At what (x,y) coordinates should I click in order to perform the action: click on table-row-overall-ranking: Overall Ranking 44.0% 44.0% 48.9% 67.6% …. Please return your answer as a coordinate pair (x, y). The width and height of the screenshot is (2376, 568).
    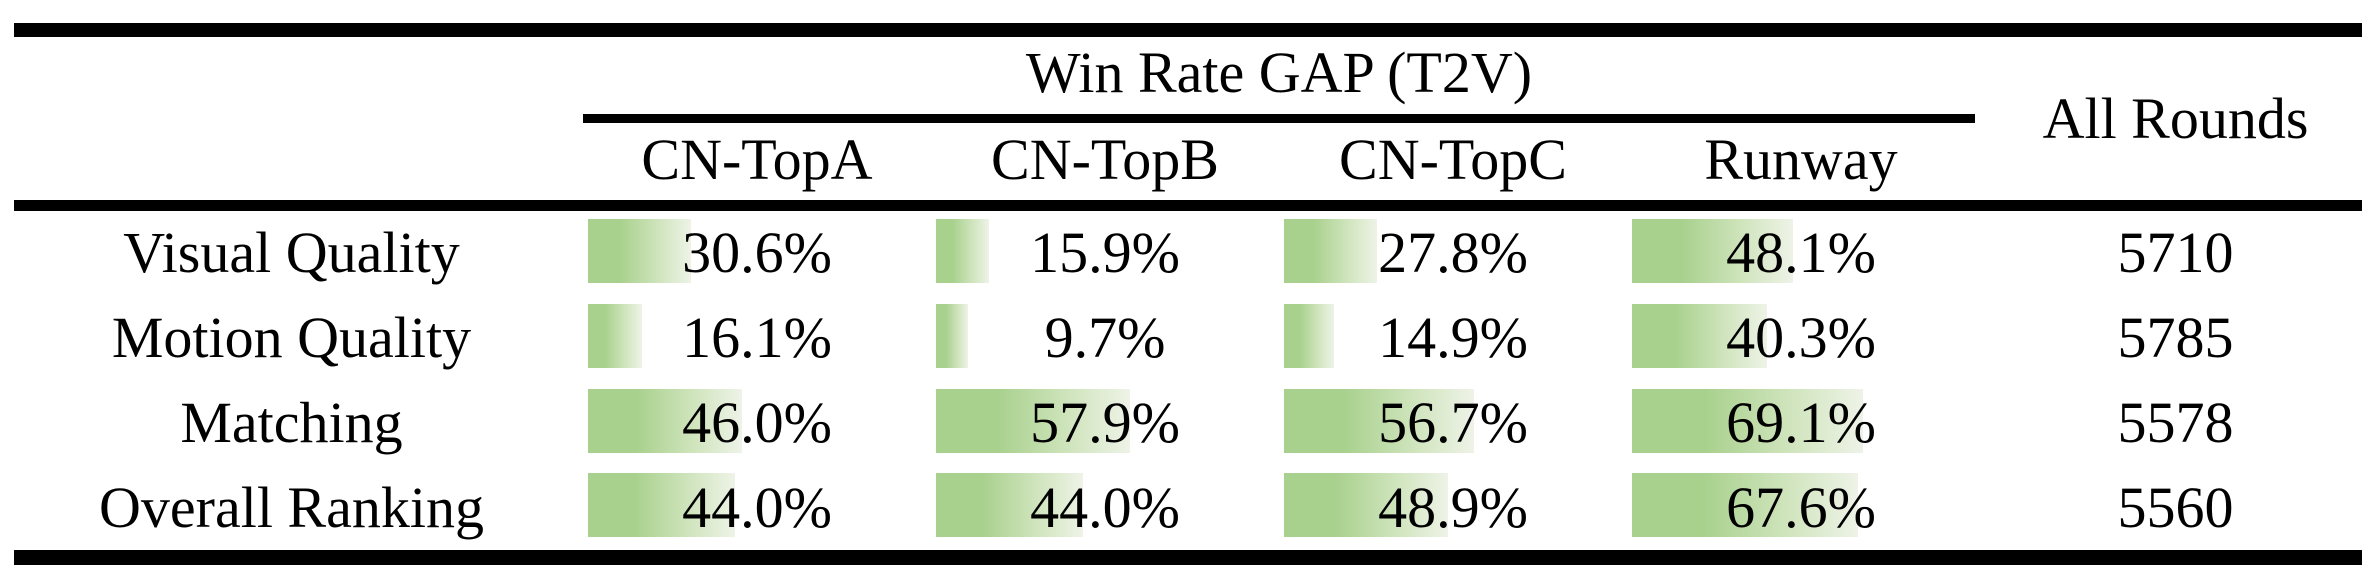
    Looking at the image, I should click on (1188, 507).